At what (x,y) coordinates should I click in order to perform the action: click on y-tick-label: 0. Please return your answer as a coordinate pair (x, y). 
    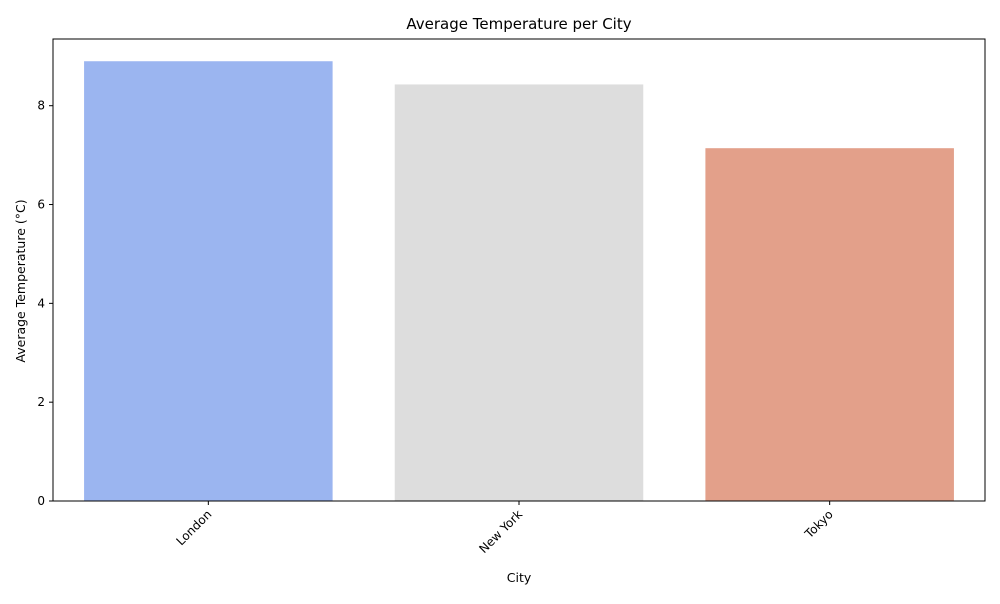
    Looking at the image, I should click on (41, 501).